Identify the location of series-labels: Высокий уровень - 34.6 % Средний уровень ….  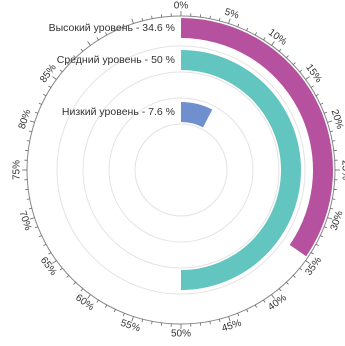
(112, 70).